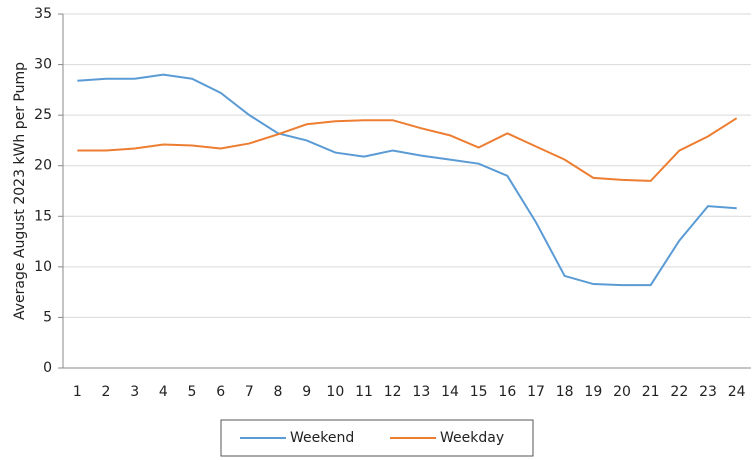 The image size is (753, 460). Describe the element at coordinates (47, 317) in the screenshot. I see `y-tick-label: 5` at that location.